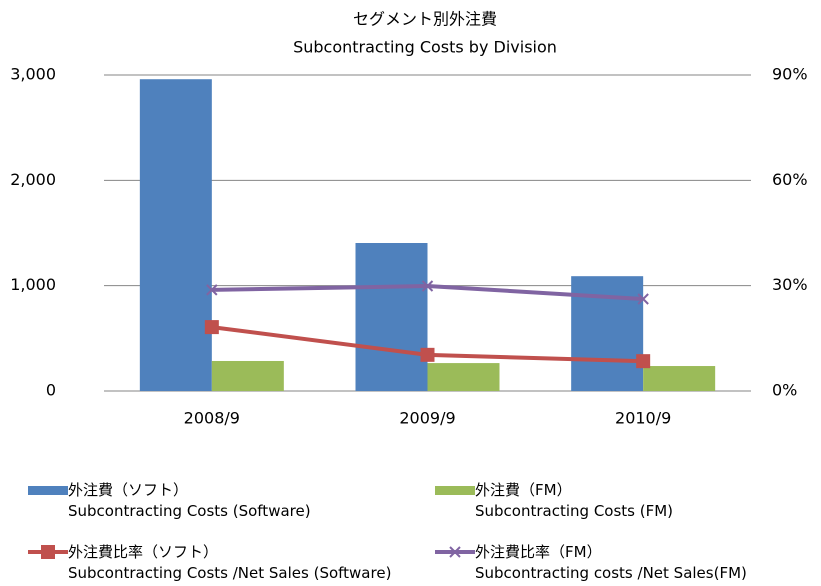 The height and width of the screenshot is (586, 821). I want to click on x-tick-label: 2010/9, so click(643, 418).